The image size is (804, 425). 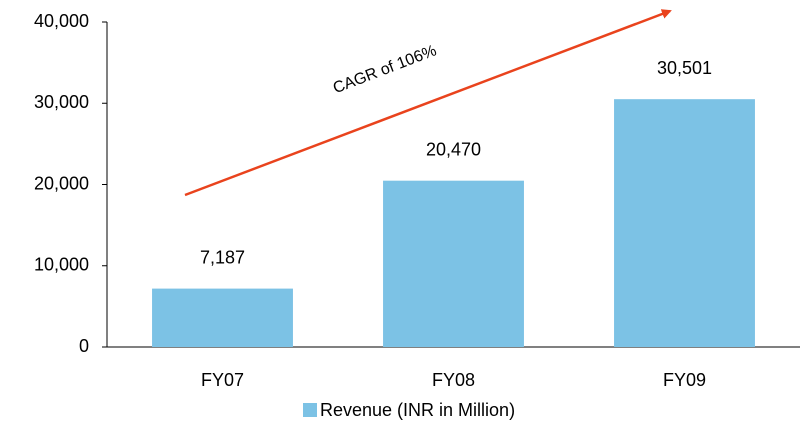 What do you see at coordinates (385, 69) in the screenshot?
I see `annotation: CAGR of 106%` at bounding box center [385, 69].